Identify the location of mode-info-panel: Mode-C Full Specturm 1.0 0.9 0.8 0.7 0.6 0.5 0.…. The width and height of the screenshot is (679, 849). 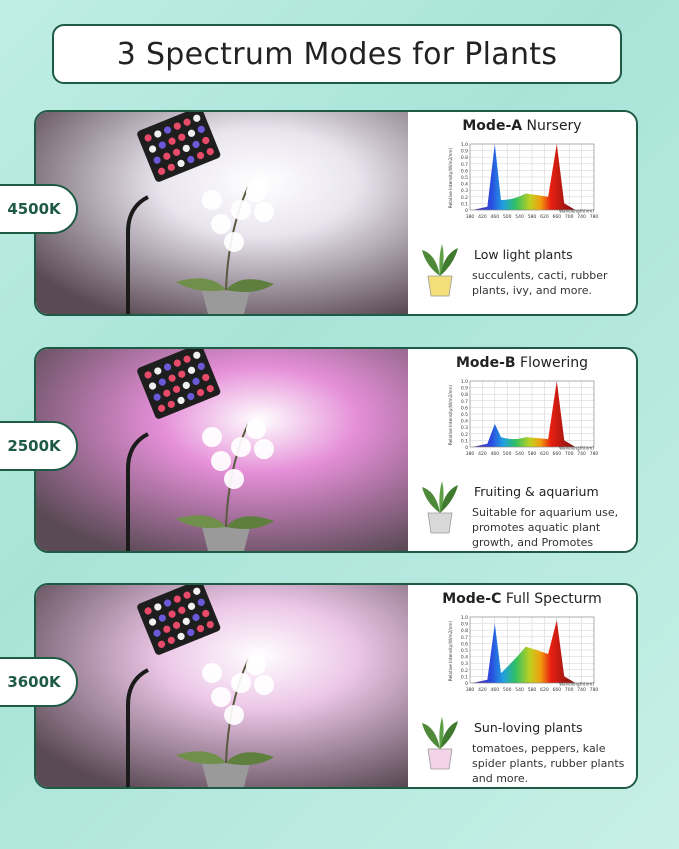
(522, 686).